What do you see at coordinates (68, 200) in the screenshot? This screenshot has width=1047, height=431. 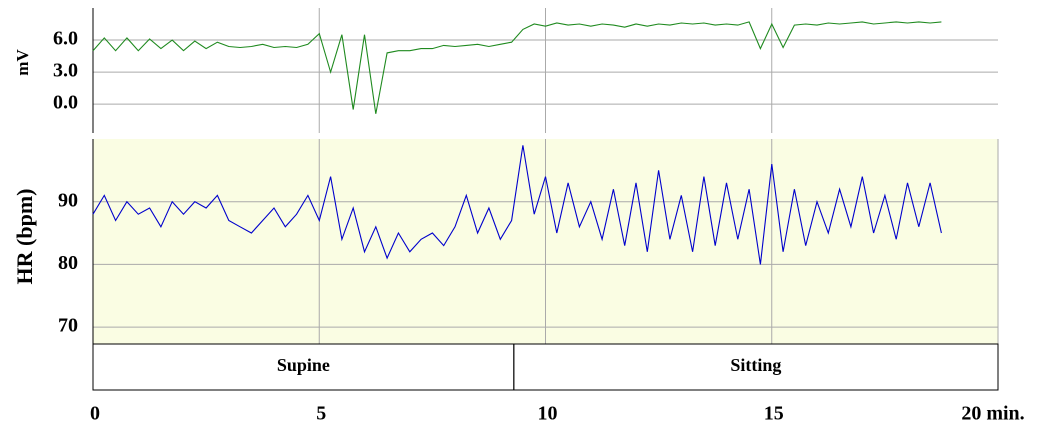 I see `y-tick-label: 90` at bounding box center [68, 200].